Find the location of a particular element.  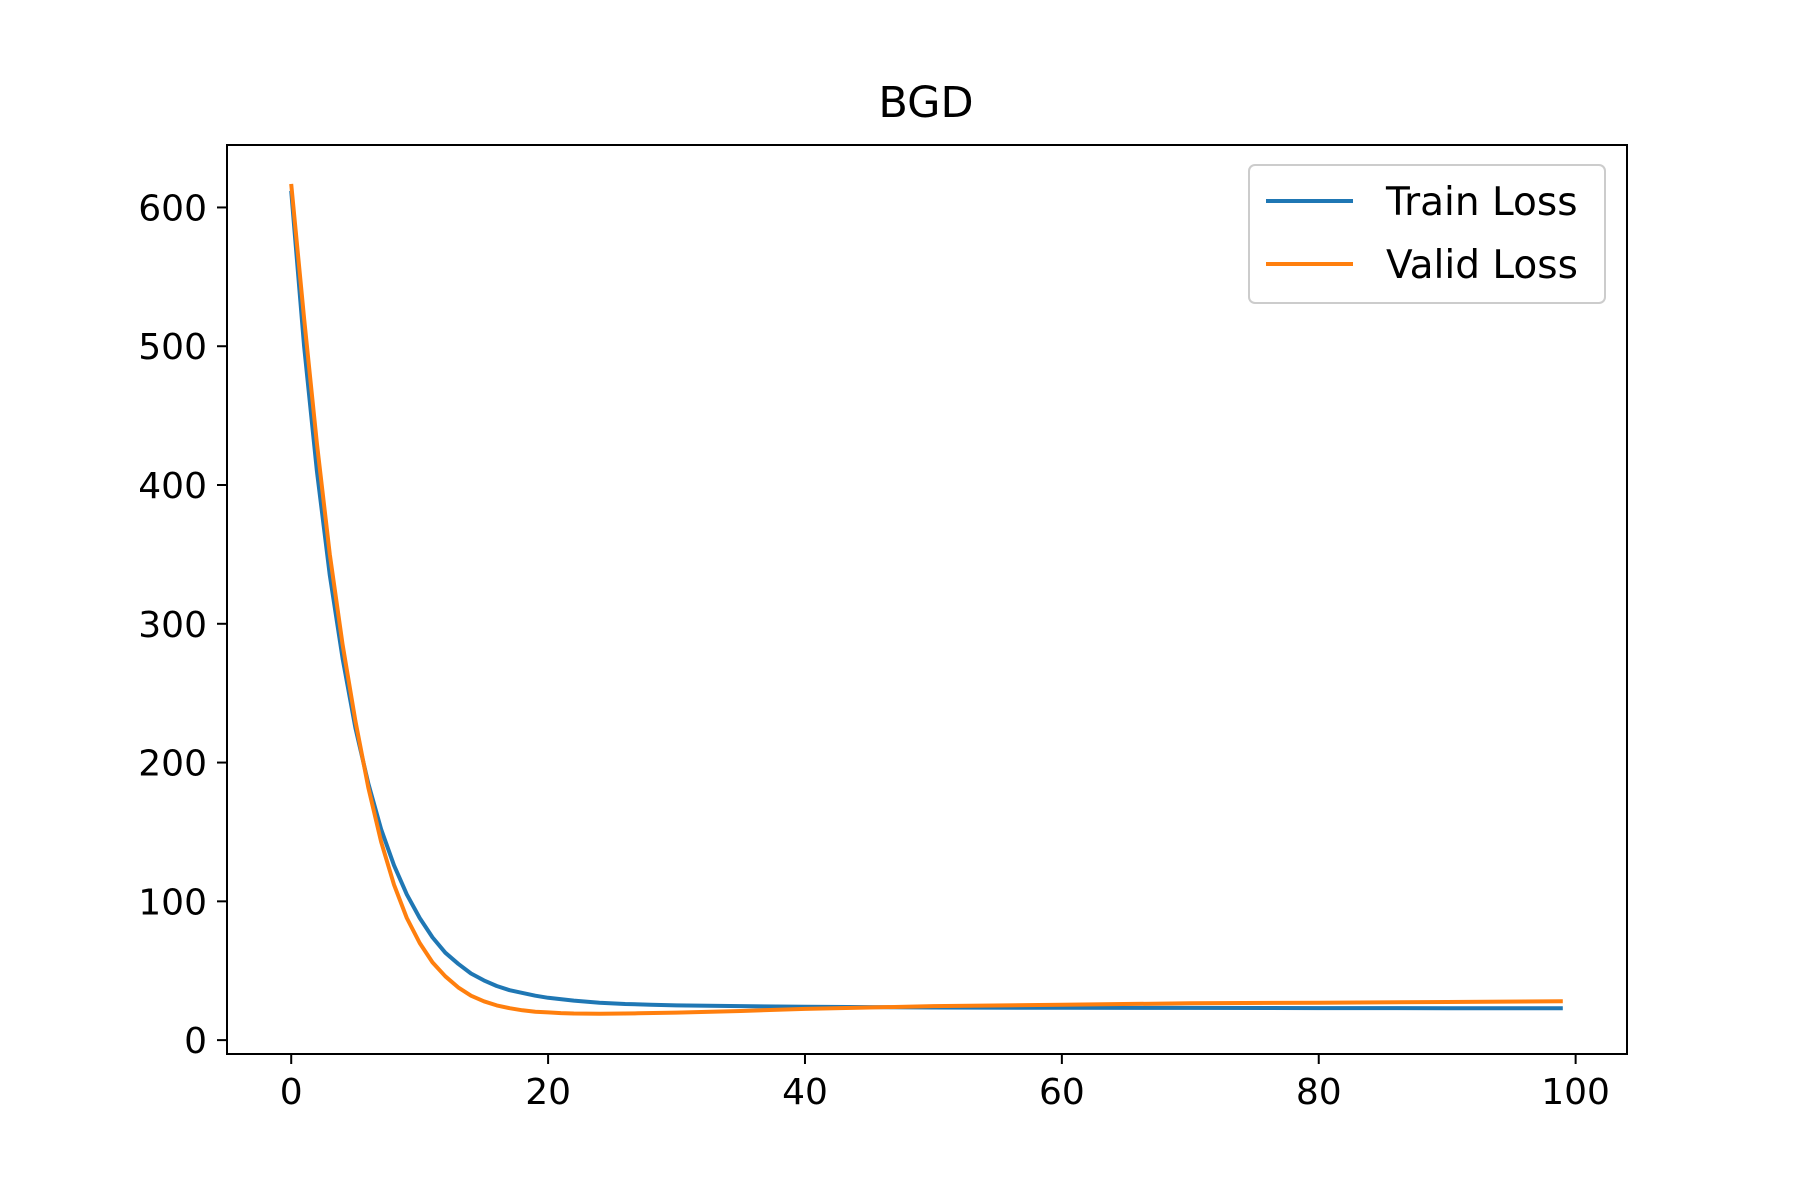

y-axis: 0 100 200 300 400 500 600 is located at coordinates (182, 625).